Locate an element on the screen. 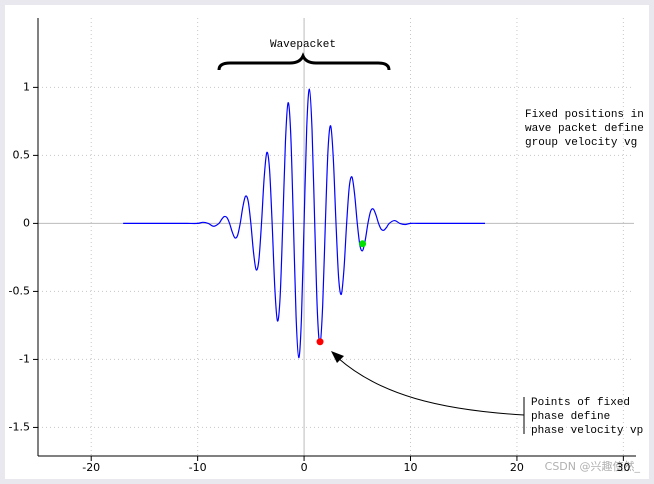 This screenshot has width=654, height=484. phase-text: phase define is located at coordinates (570, 417).